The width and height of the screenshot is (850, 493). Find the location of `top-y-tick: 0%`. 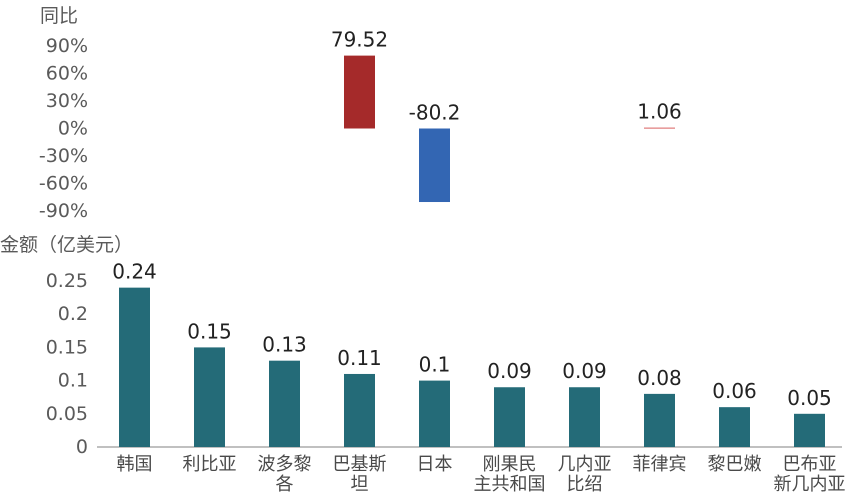

top-y-tick: 0% is located at coordinates (73, 129).